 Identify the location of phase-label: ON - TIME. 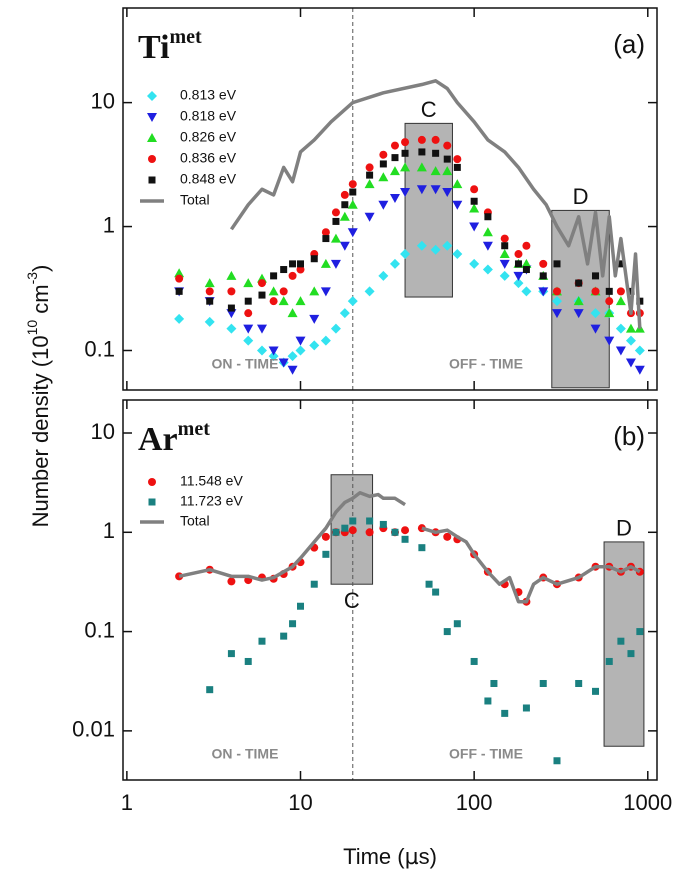
(245, 754).